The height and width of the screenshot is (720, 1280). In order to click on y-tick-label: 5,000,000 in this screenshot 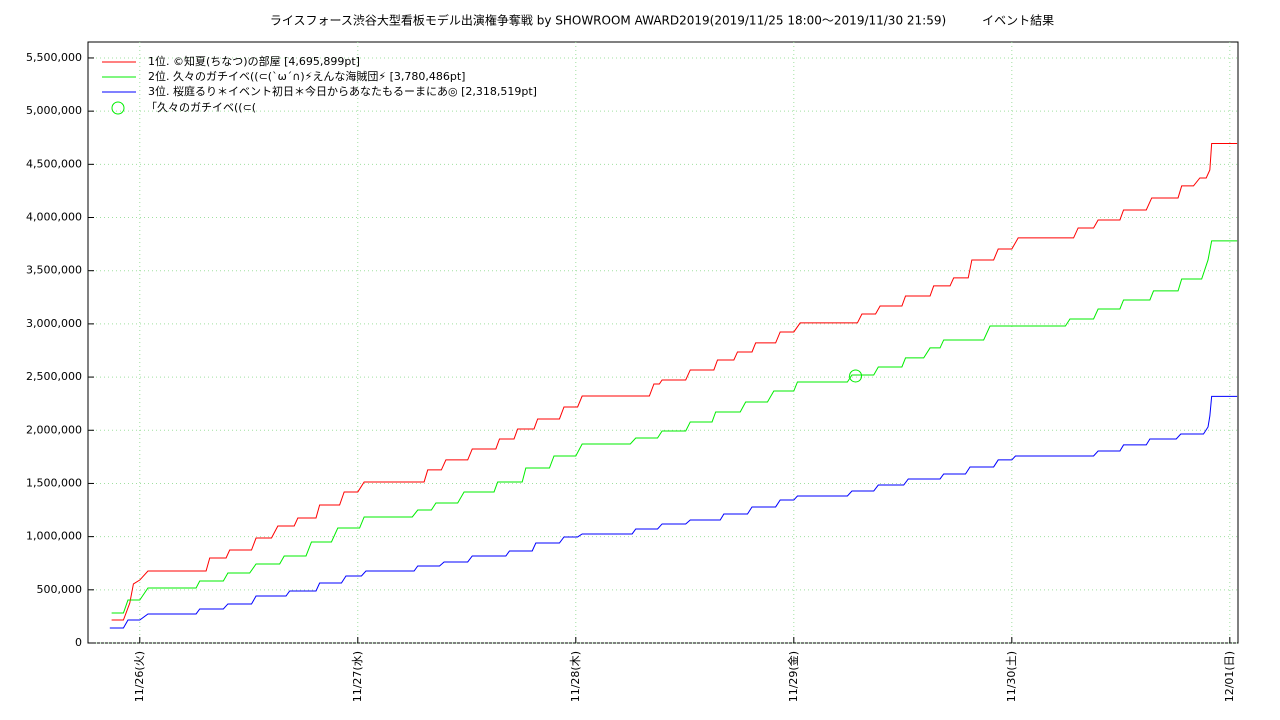, I will do `click(54, 110)`.